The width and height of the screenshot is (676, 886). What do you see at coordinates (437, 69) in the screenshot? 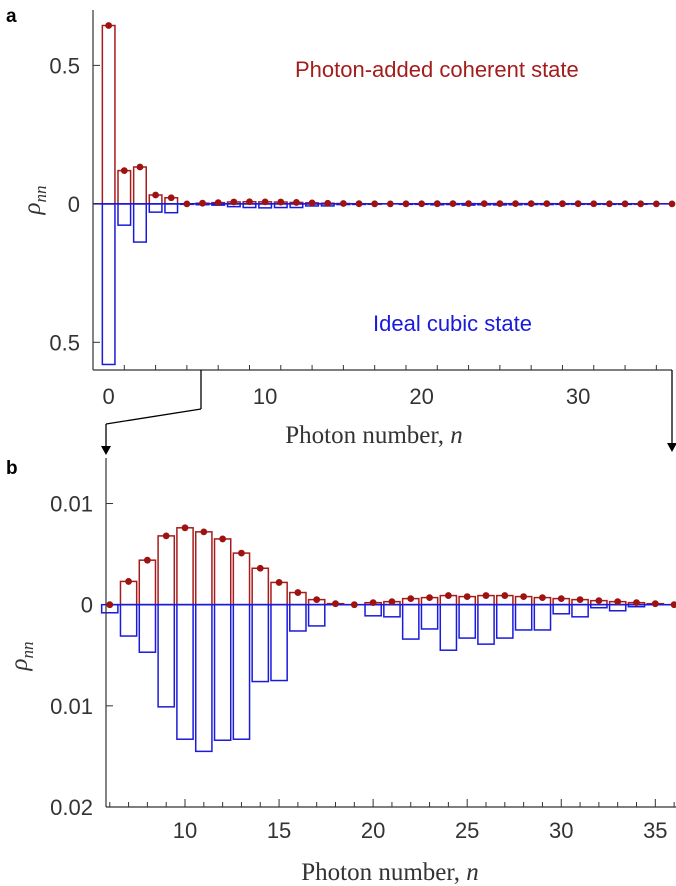
I see `legend-photon-added: Photon-added coherent state` at bounding box center [437, 69].